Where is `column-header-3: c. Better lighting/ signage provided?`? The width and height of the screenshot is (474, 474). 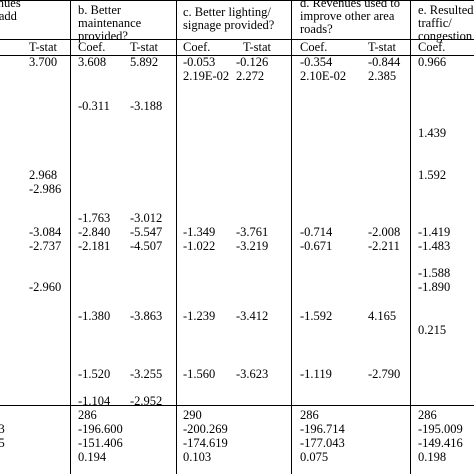
column-header-3: c. Better lighting/ signage provided? is located at coordinates (229, 18).